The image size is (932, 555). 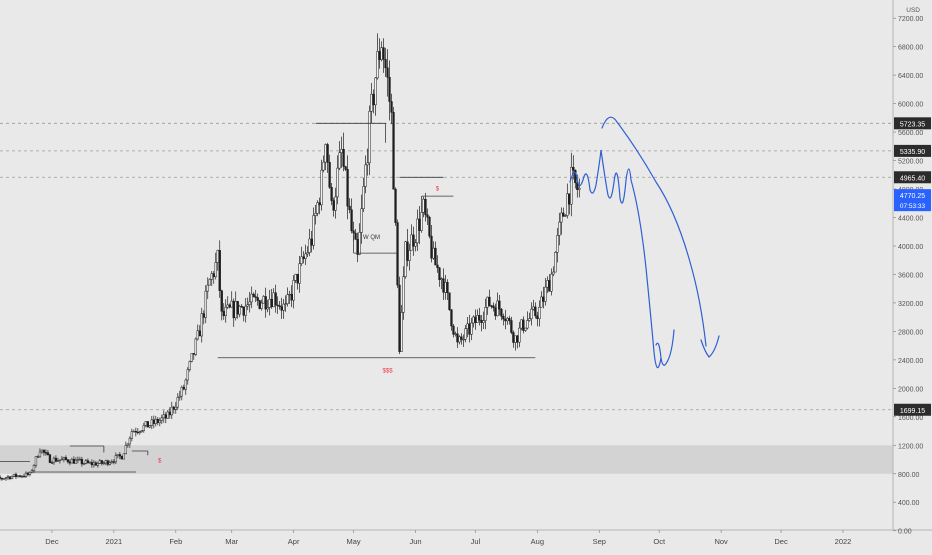 I want to click on y-tick-label: 400.00, so click(x=909, y=503).